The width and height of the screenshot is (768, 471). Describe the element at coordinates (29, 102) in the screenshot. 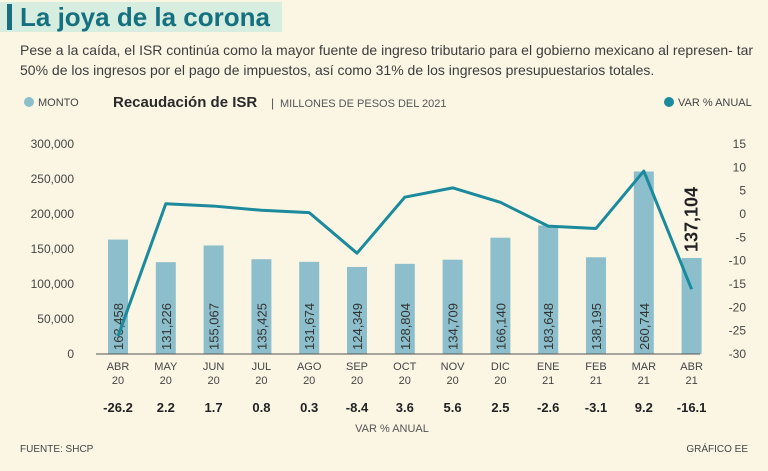

I see `legend-bar-swatch` at that location.